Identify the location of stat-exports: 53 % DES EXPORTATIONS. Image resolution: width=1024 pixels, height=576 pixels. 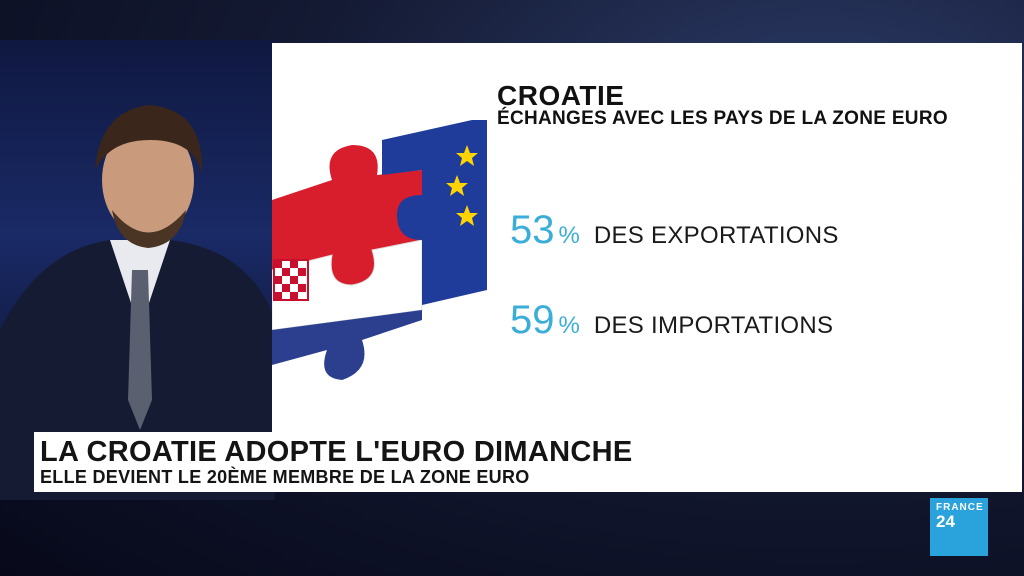
(674, 230).